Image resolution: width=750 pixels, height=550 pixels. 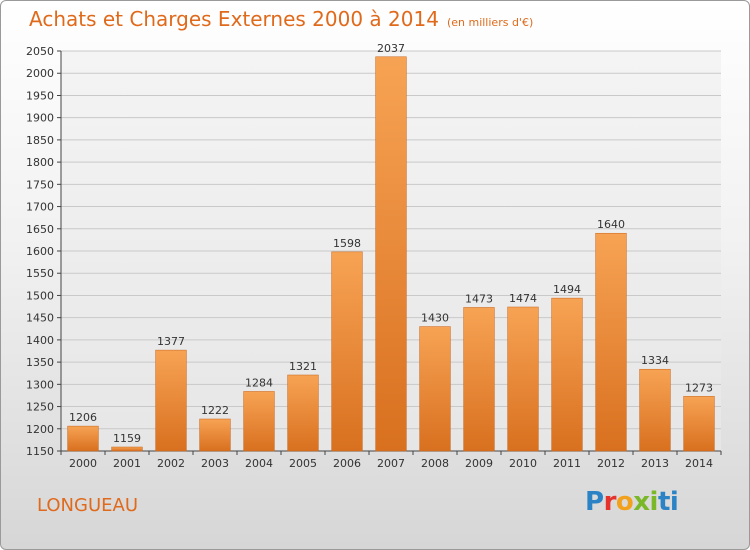 What do you see at coordinates (259, 382) in the screenshot?
I see `value-label-2004: 1284` at bounding box center [259, 382].